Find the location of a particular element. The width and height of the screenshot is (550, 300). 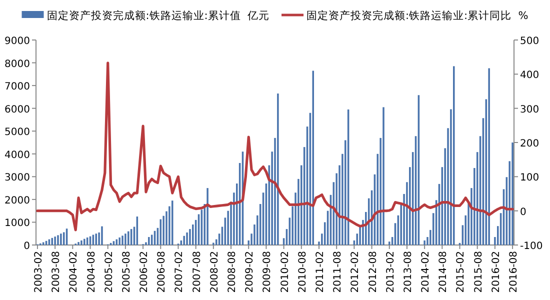

x-tick-label: 2005-08 is located at coordinates (126, 272).